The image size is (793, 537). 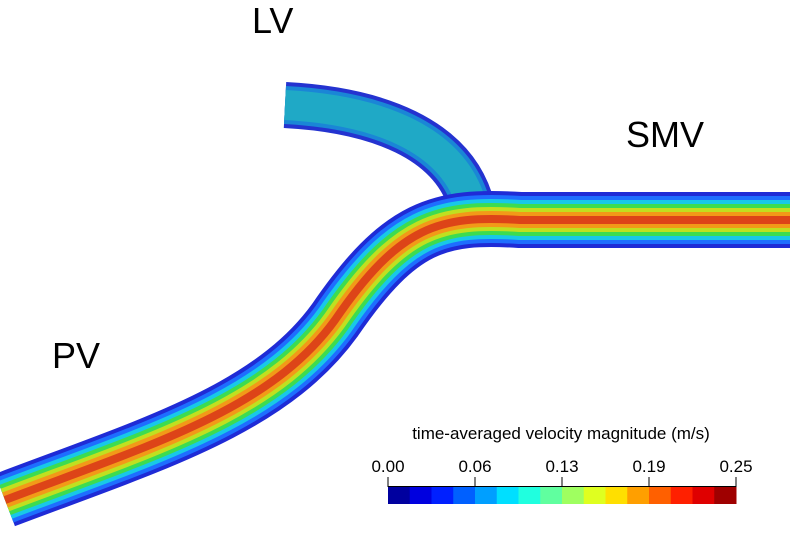 What do you see at coordinates (387, 466) in the screenshot?
I see `tick-label: 0.00` at bounding box center [387, 466].